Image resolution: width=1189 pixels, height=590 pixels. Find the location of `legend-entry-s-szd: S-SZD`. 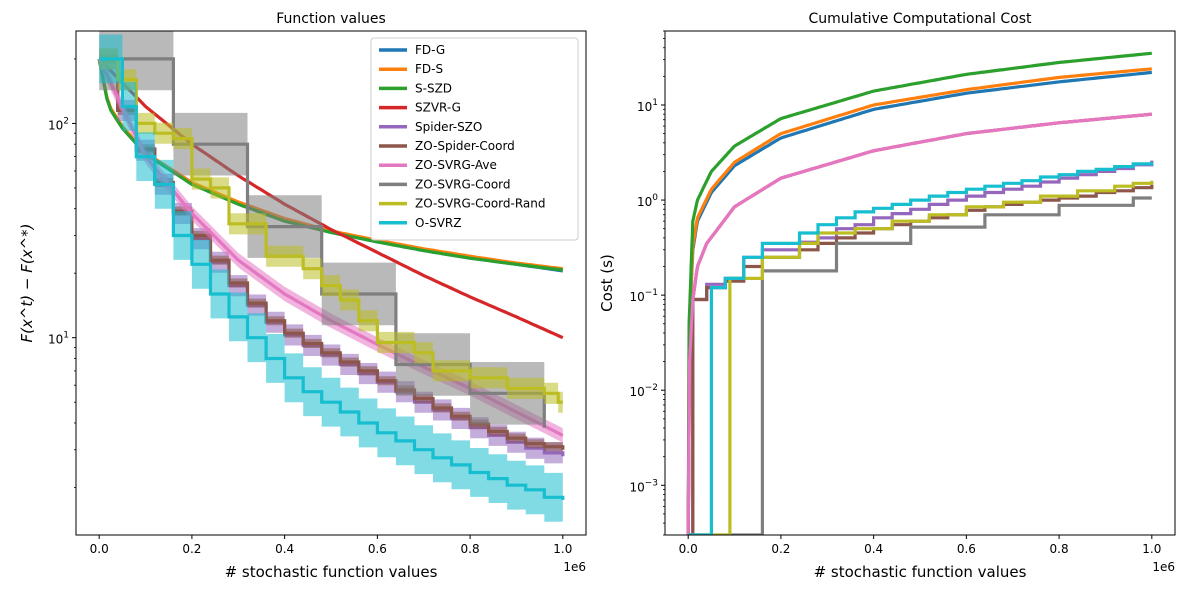

legend-entry-s-szd: S-SZD is located at coordinates (433, 88).